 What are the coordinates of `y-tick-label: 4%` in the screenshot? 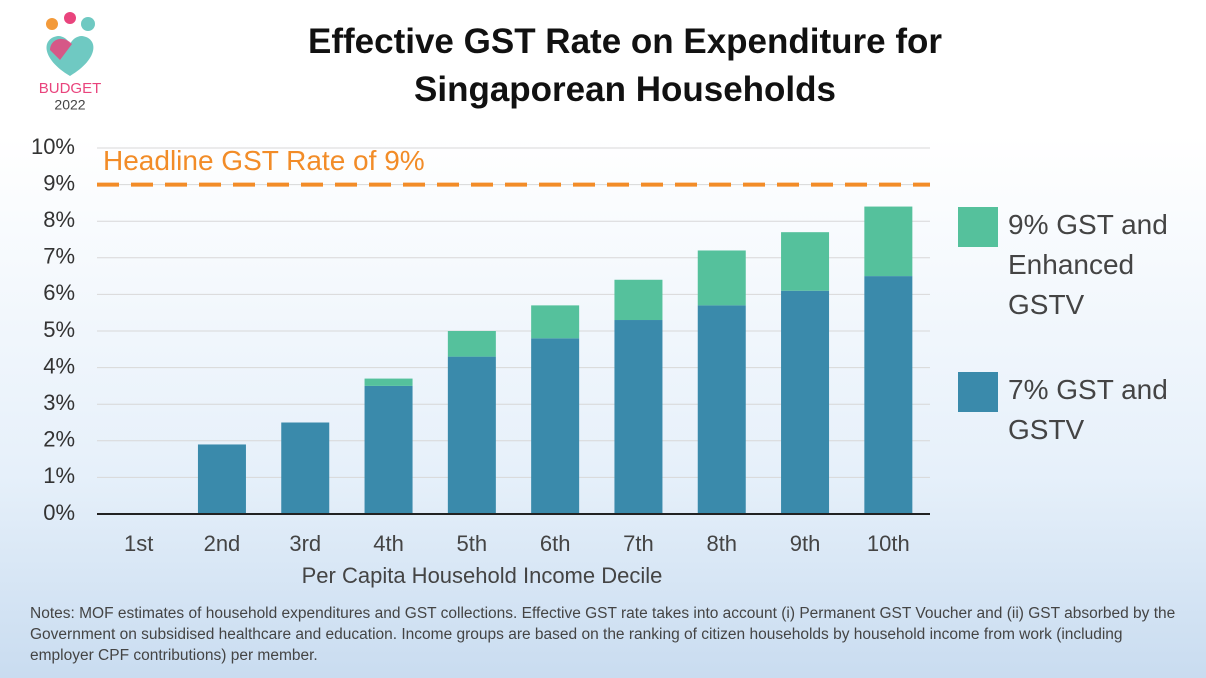 It's located at (59, 365).